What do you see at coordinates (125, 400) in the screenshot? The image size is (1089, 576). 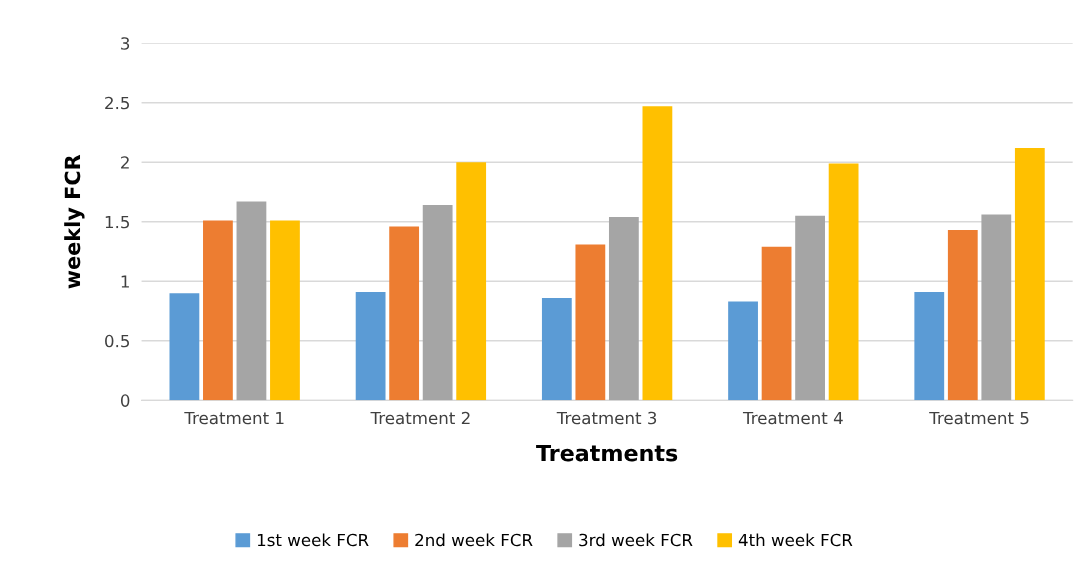 I see `y-tick-label: 0` at bounding box center [125, 400].